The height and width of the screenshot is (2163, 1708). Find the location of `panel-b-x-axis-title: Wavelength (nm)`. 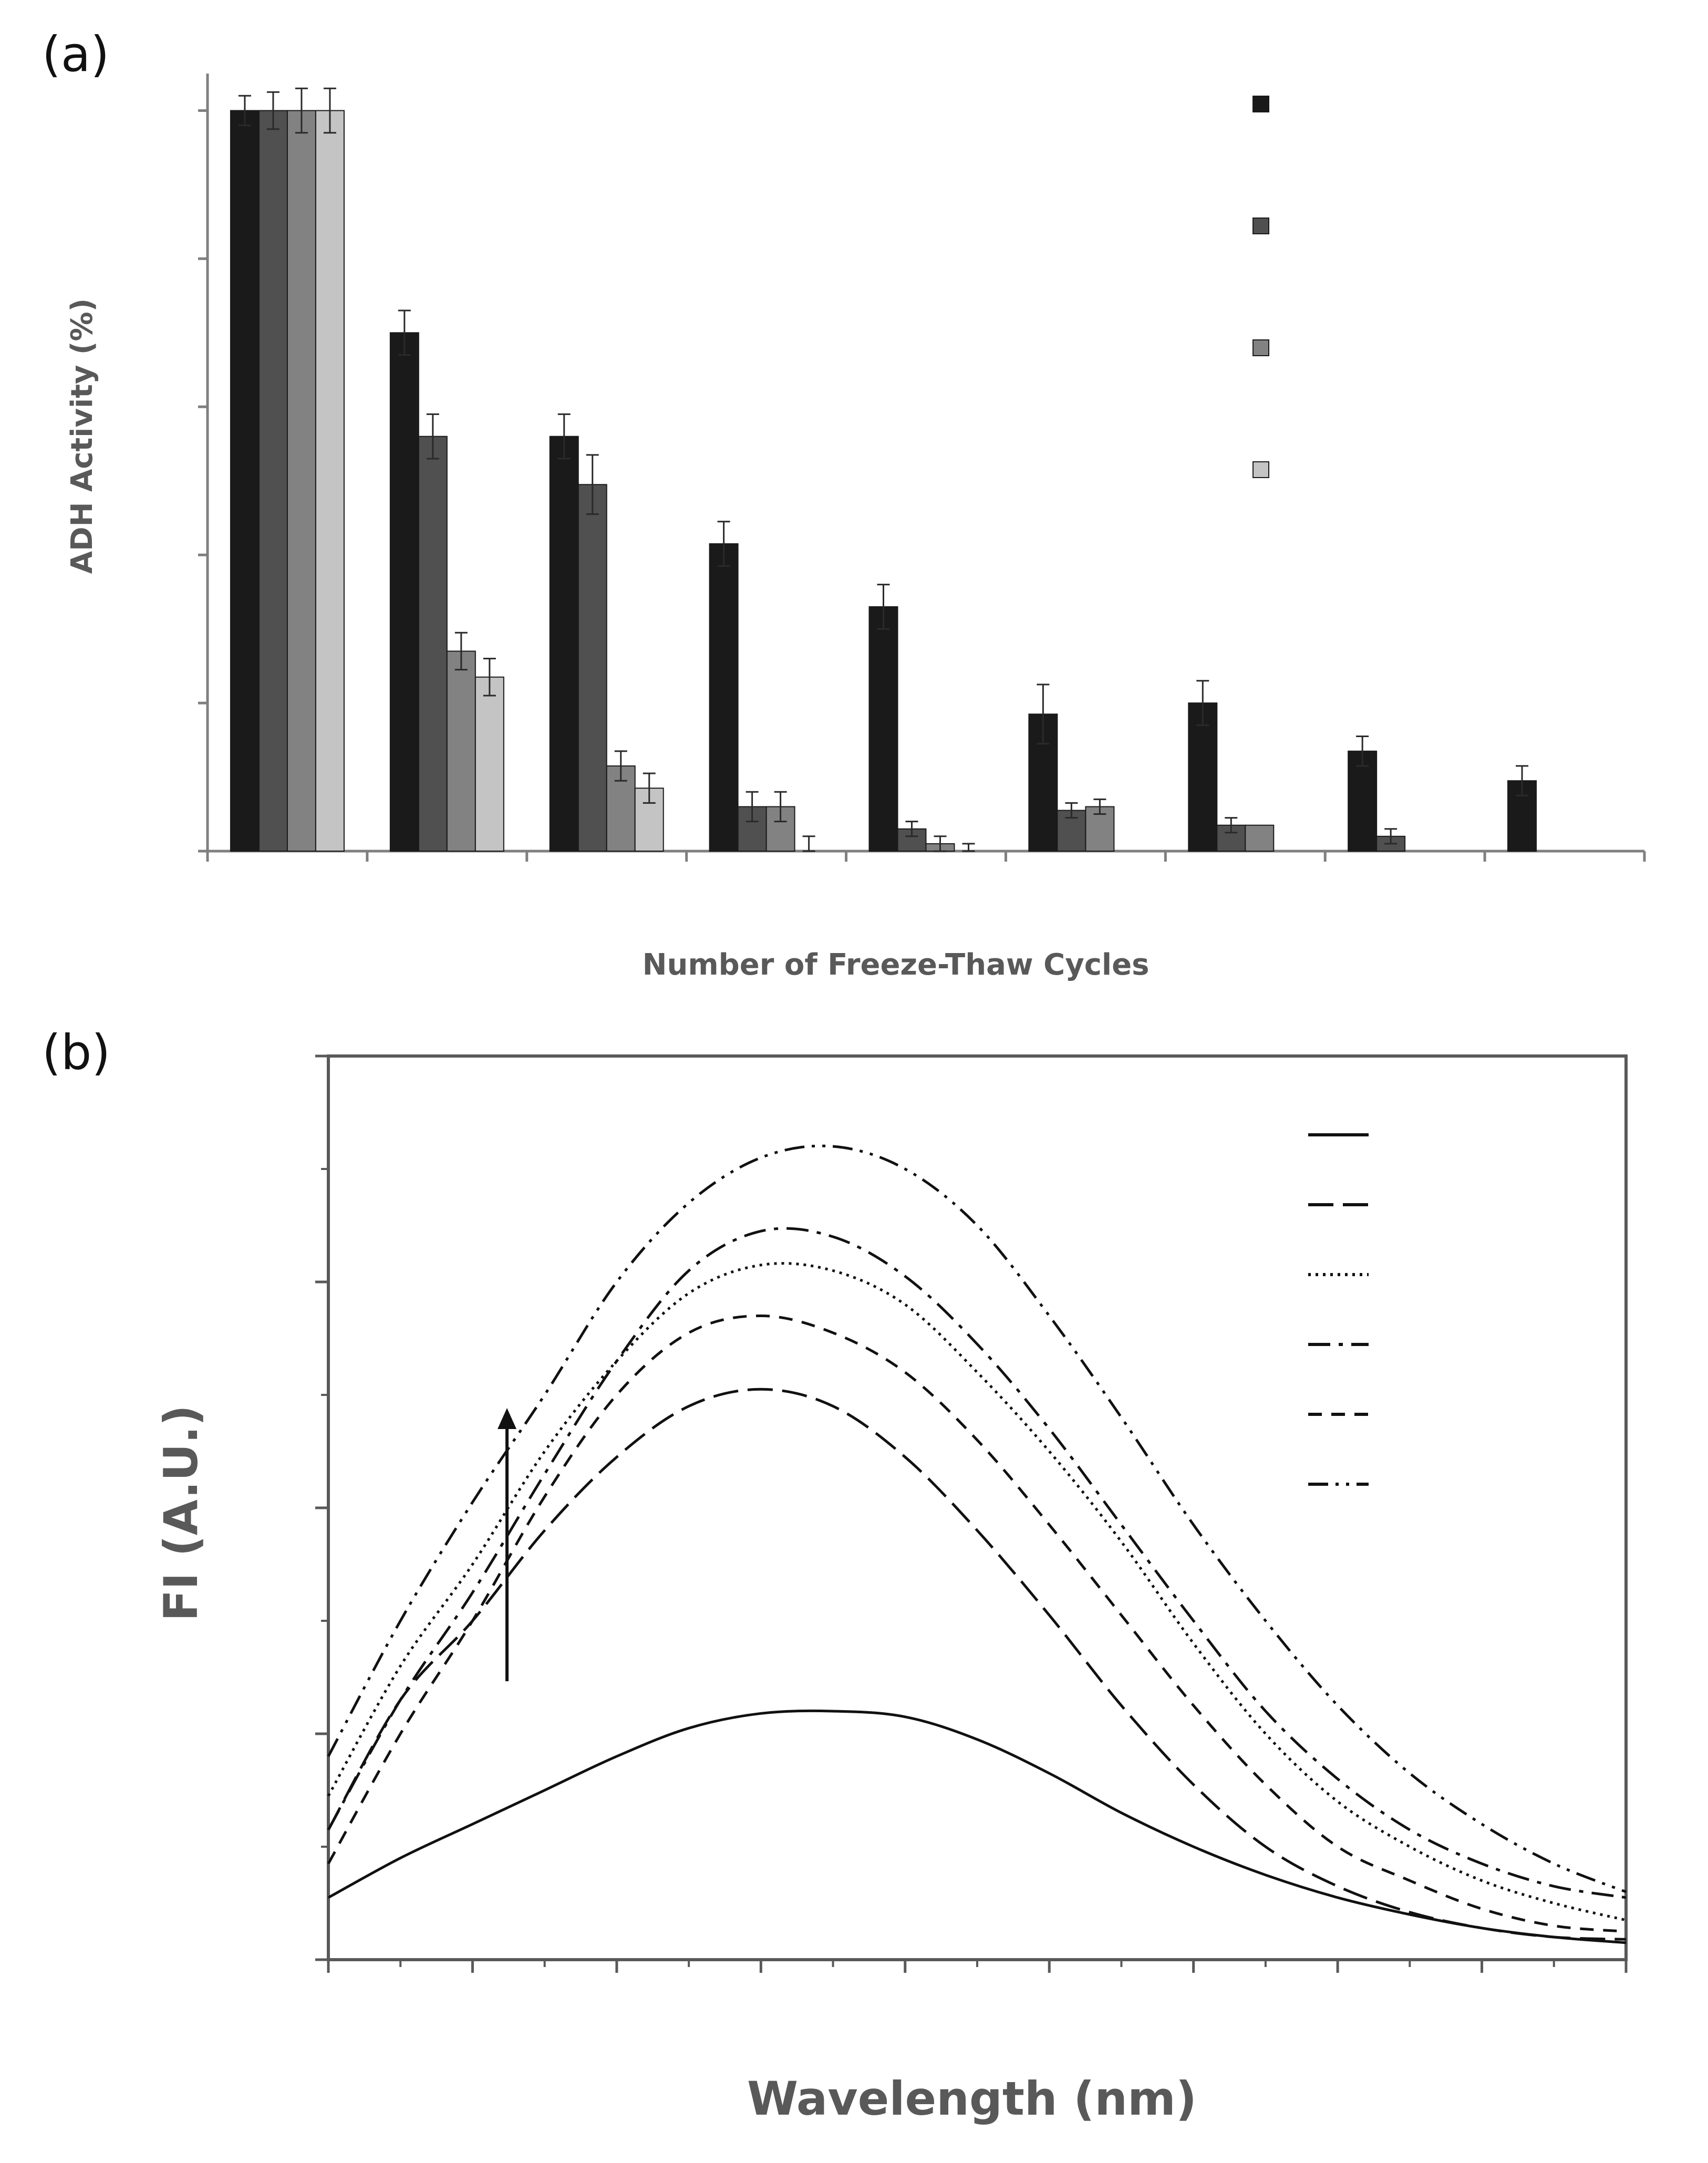

panel-b-x-axis-title: Wavelength (nm) is located at coordinates (972, 2099).